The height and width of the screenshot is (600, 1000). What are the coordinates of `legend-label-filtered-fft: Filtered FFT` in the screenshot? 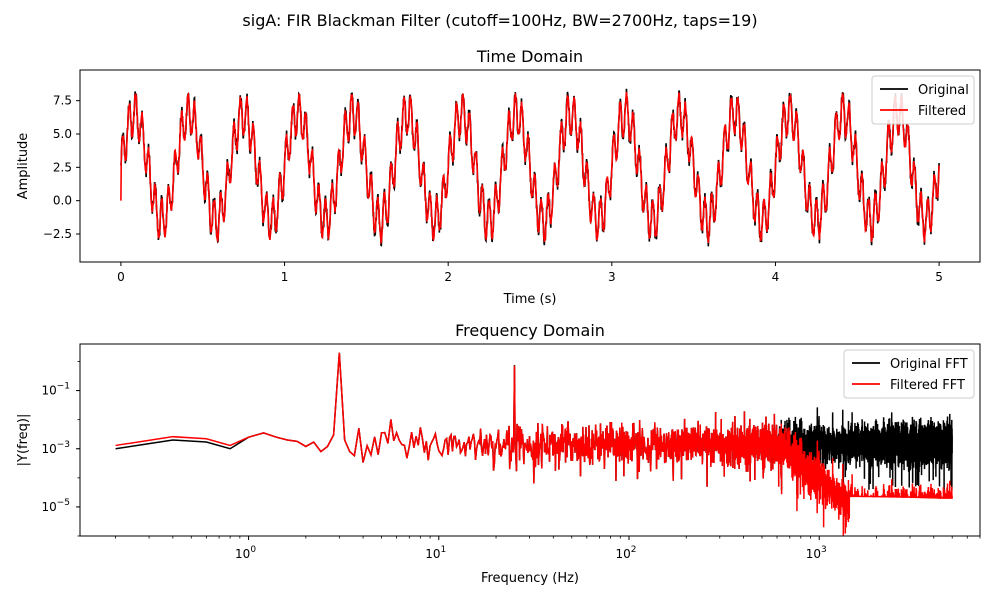 It's located at (927, 385).